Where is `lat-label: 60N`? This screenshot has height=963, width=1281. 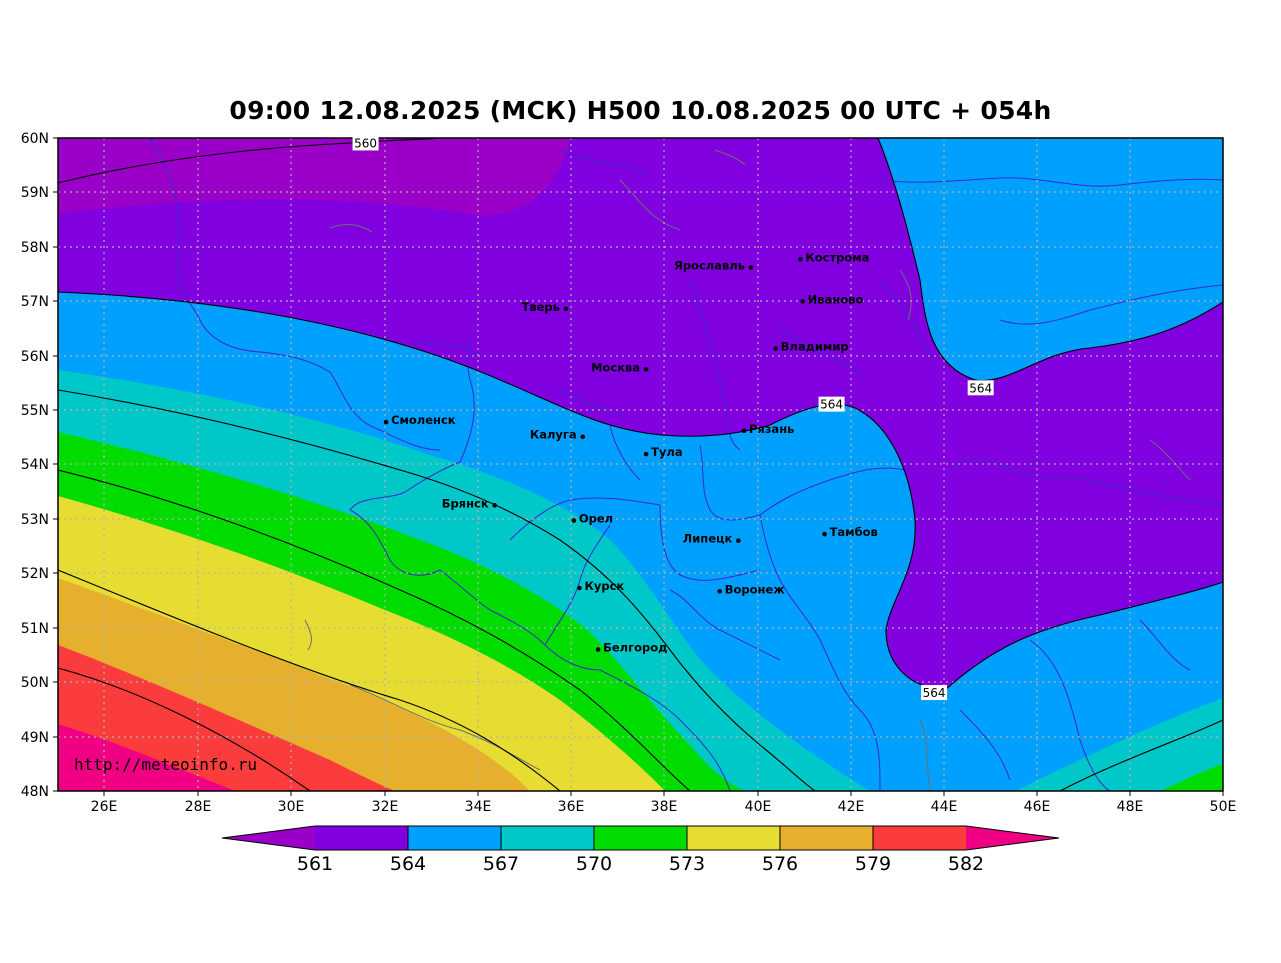
lat-label: 60N is located at coordinates (35, 139).